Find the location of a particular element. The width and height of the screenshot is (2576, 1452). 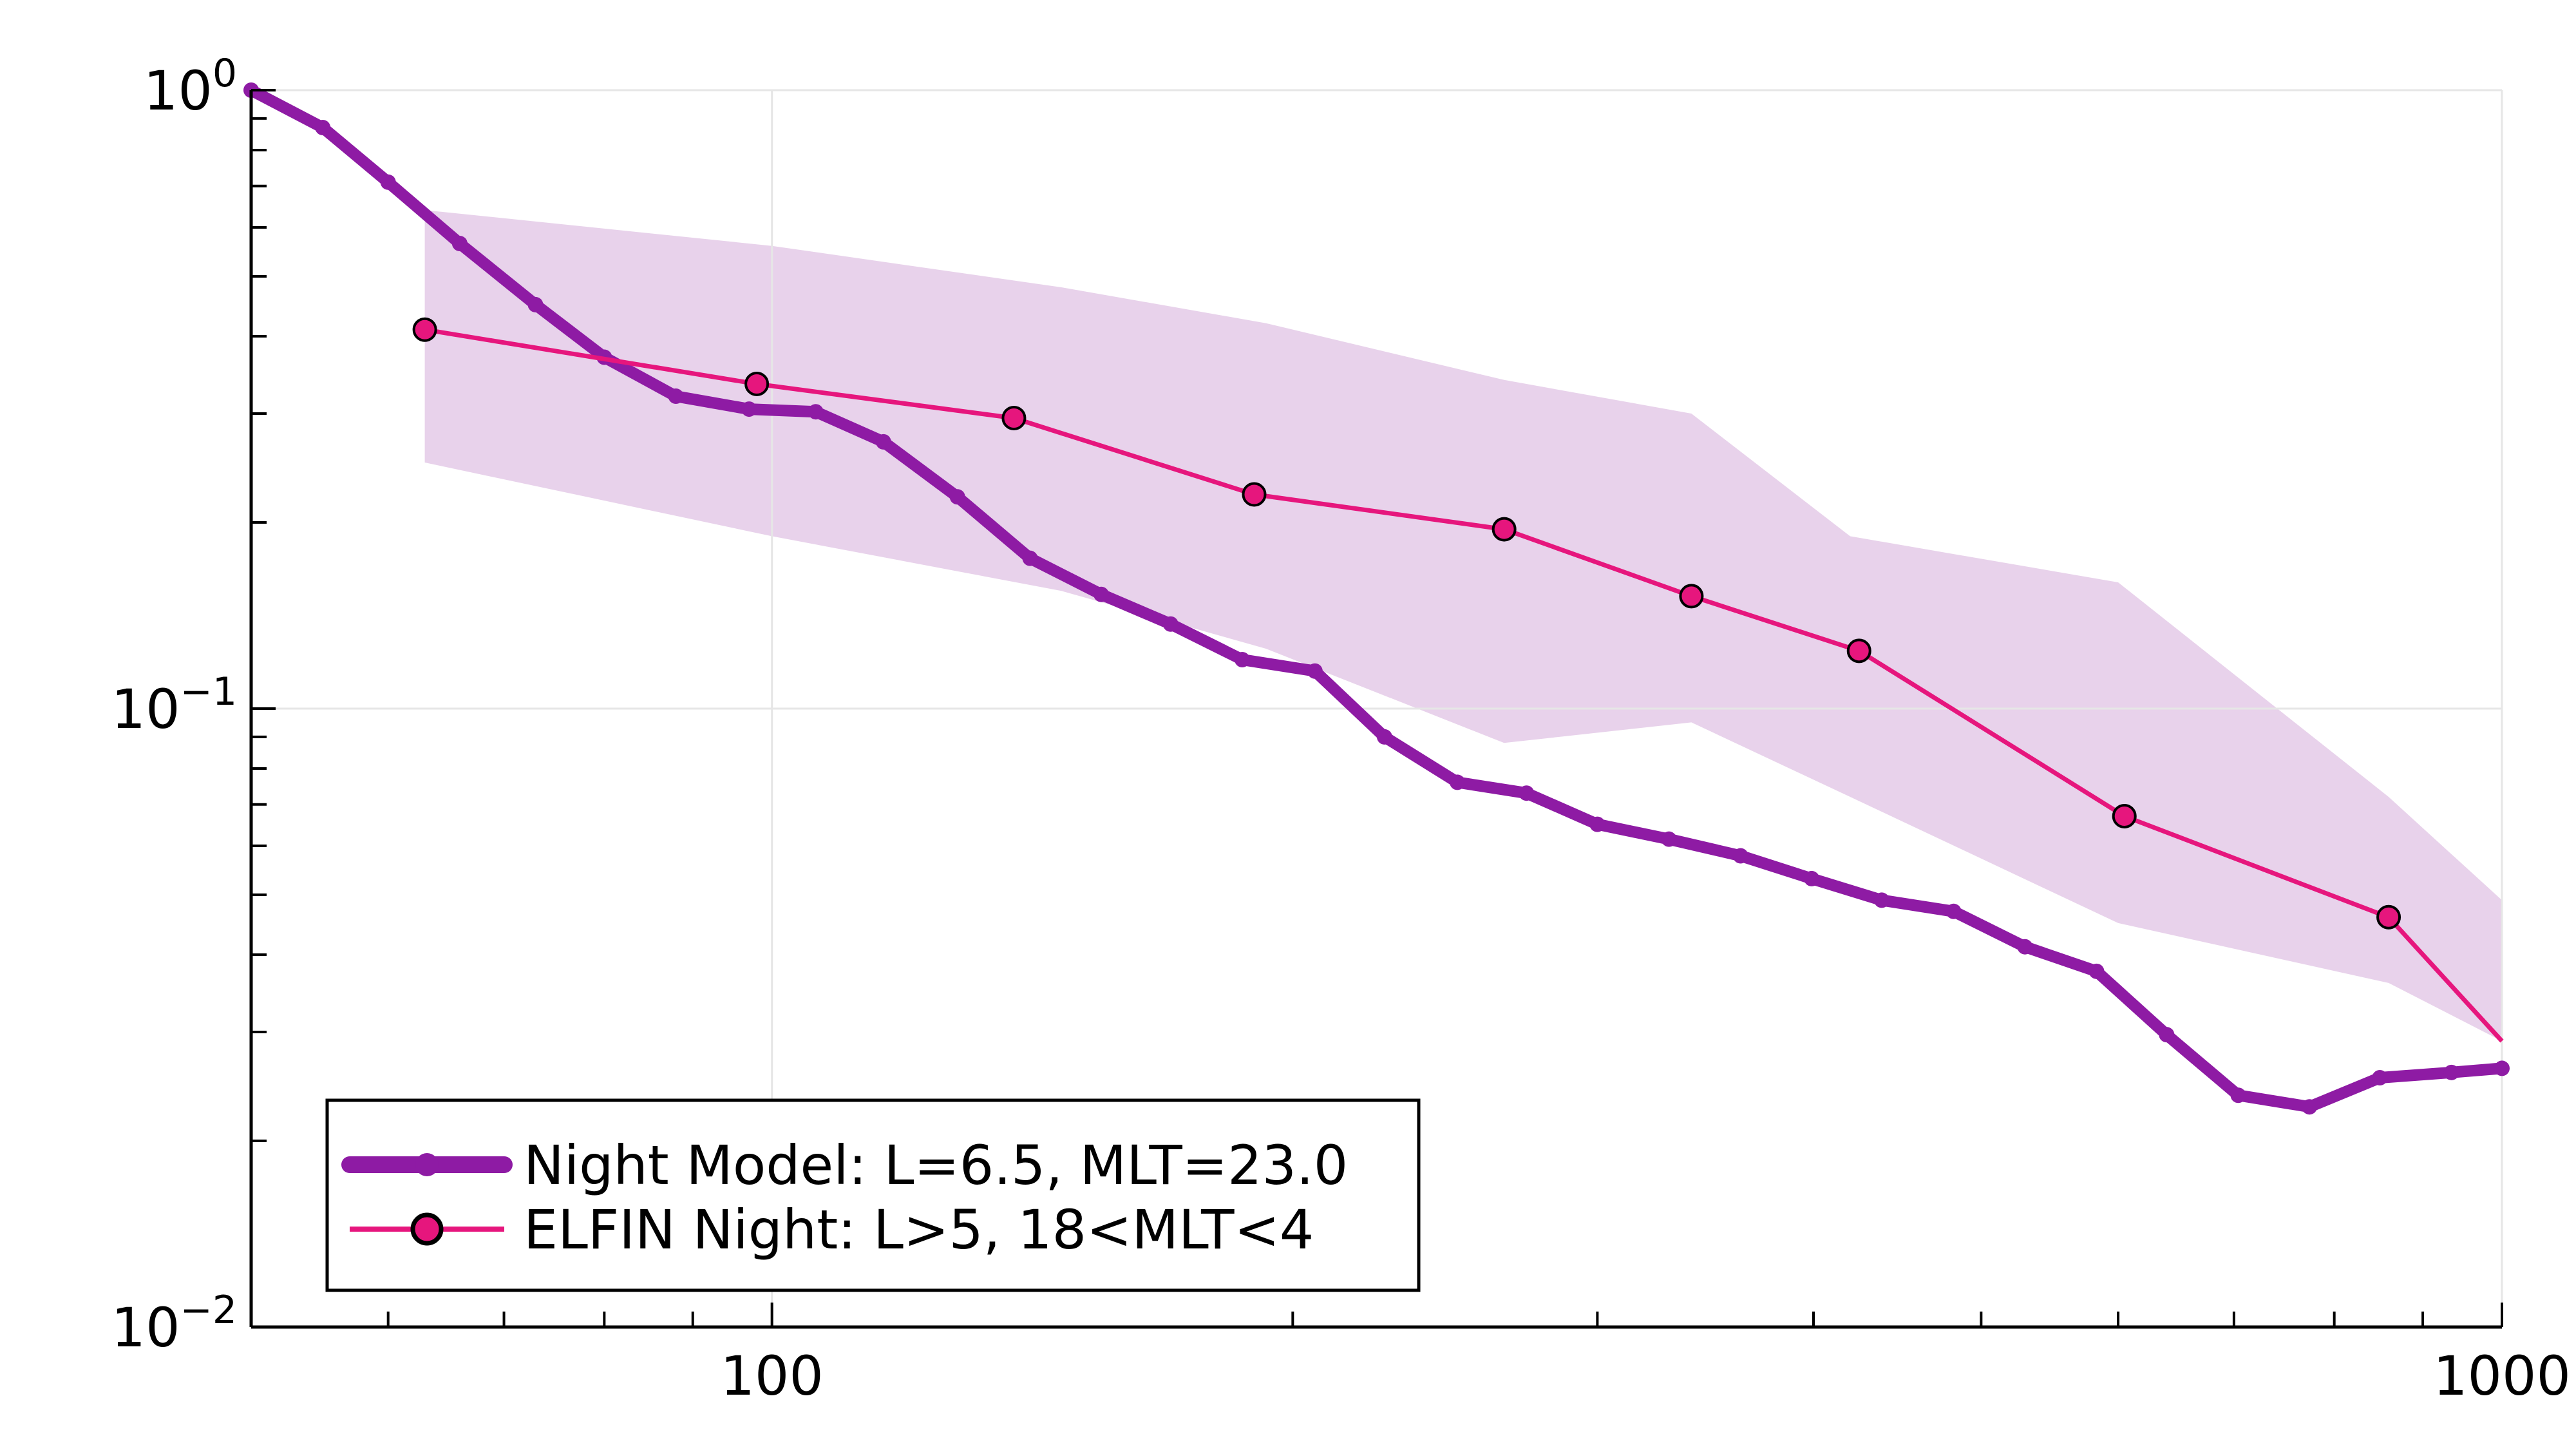

x-tick-label: 1000 is located at coordinates (2502, 1376).